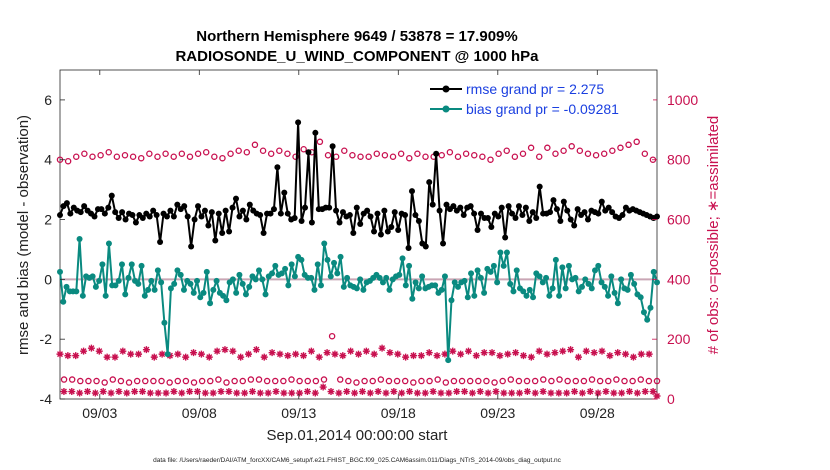  Describe the element at coordinates (542, 109) in the screenshot. I see `legend-bias-label: bias grand pr = -0.09281` at that location.